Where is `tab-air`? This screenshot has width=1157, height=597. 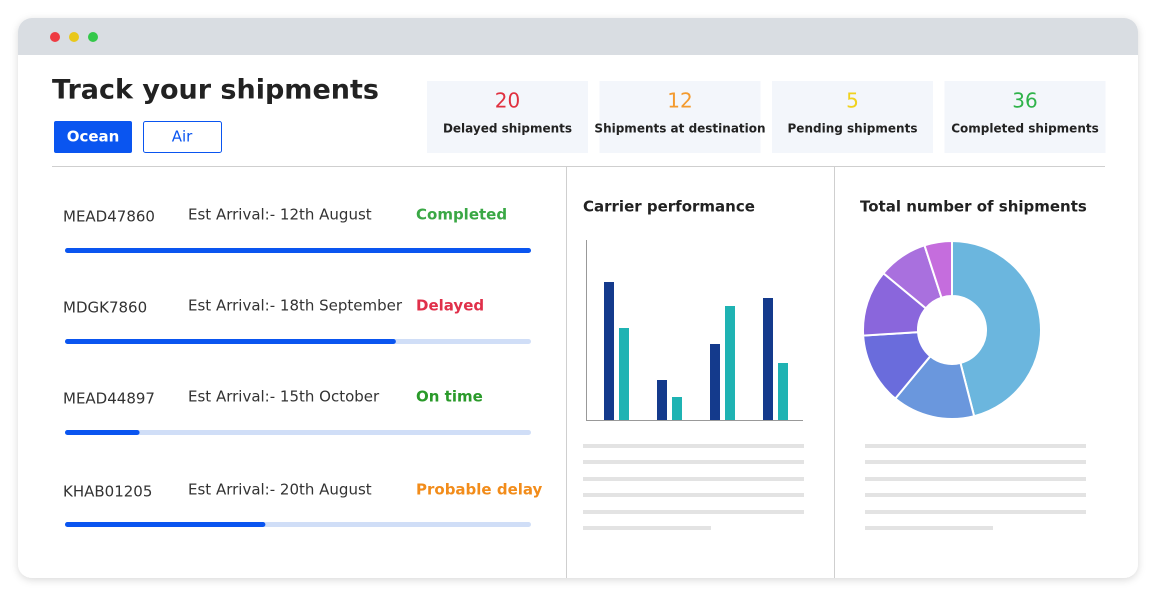
tab-air is located at coordinates (182, 137).